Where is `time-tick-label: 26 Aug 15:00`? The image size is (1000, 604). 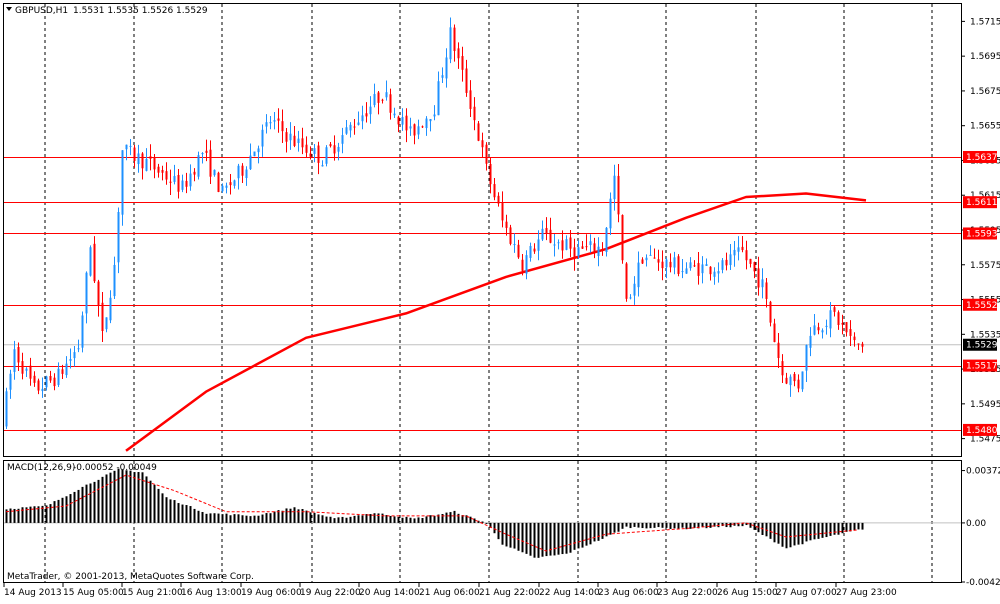
time-tick-label: 26 Aug 15:00 is located at coordinates (747, 593).